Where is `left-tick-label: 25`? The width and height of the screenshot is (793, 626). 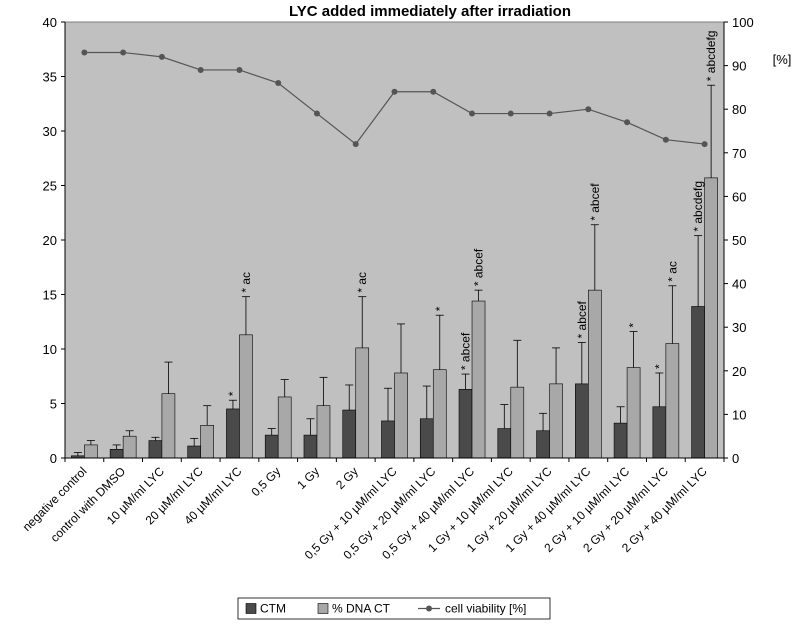
left-tick-label: 25 is located at coordinates (50, 186).